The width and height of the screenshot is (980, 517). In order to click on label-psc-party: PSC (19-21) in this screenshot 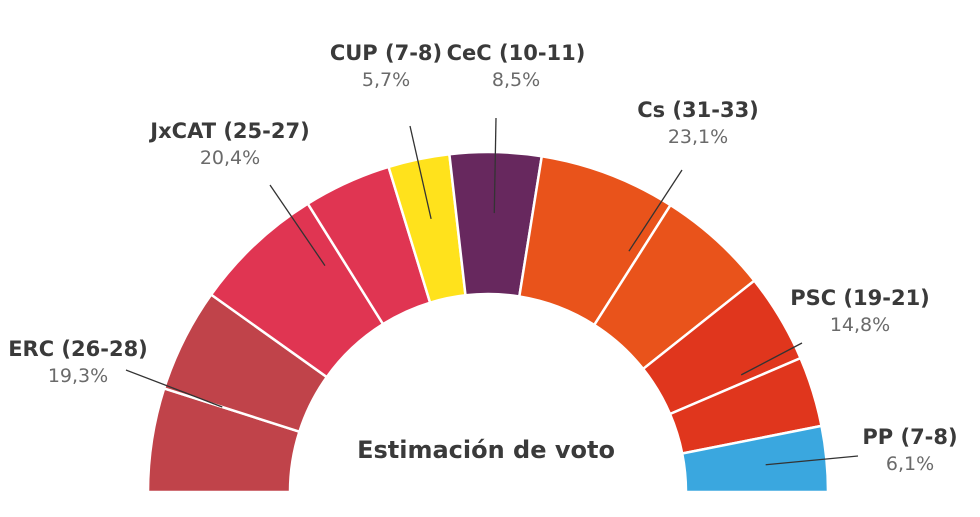, I will do `click(860, 298)`.